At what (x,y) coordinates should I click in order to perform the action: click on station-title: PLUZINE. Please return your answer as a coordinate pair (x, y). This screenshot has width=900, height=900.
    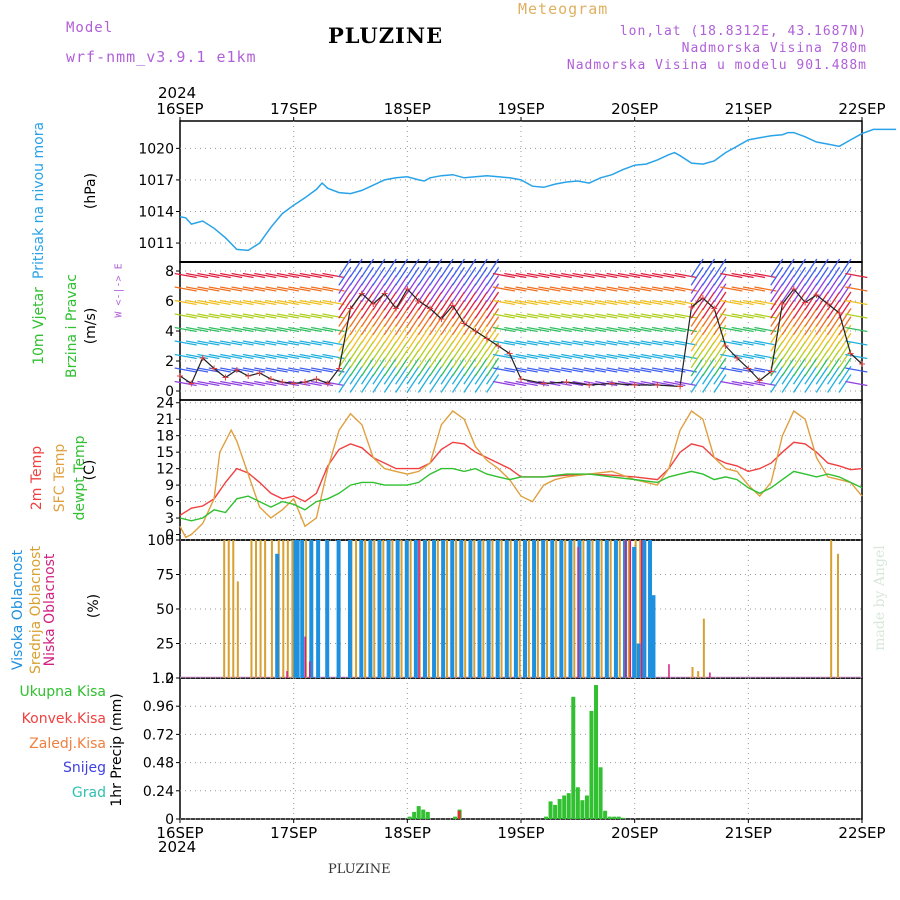
    Looking at the image, I should click on (386, 35).